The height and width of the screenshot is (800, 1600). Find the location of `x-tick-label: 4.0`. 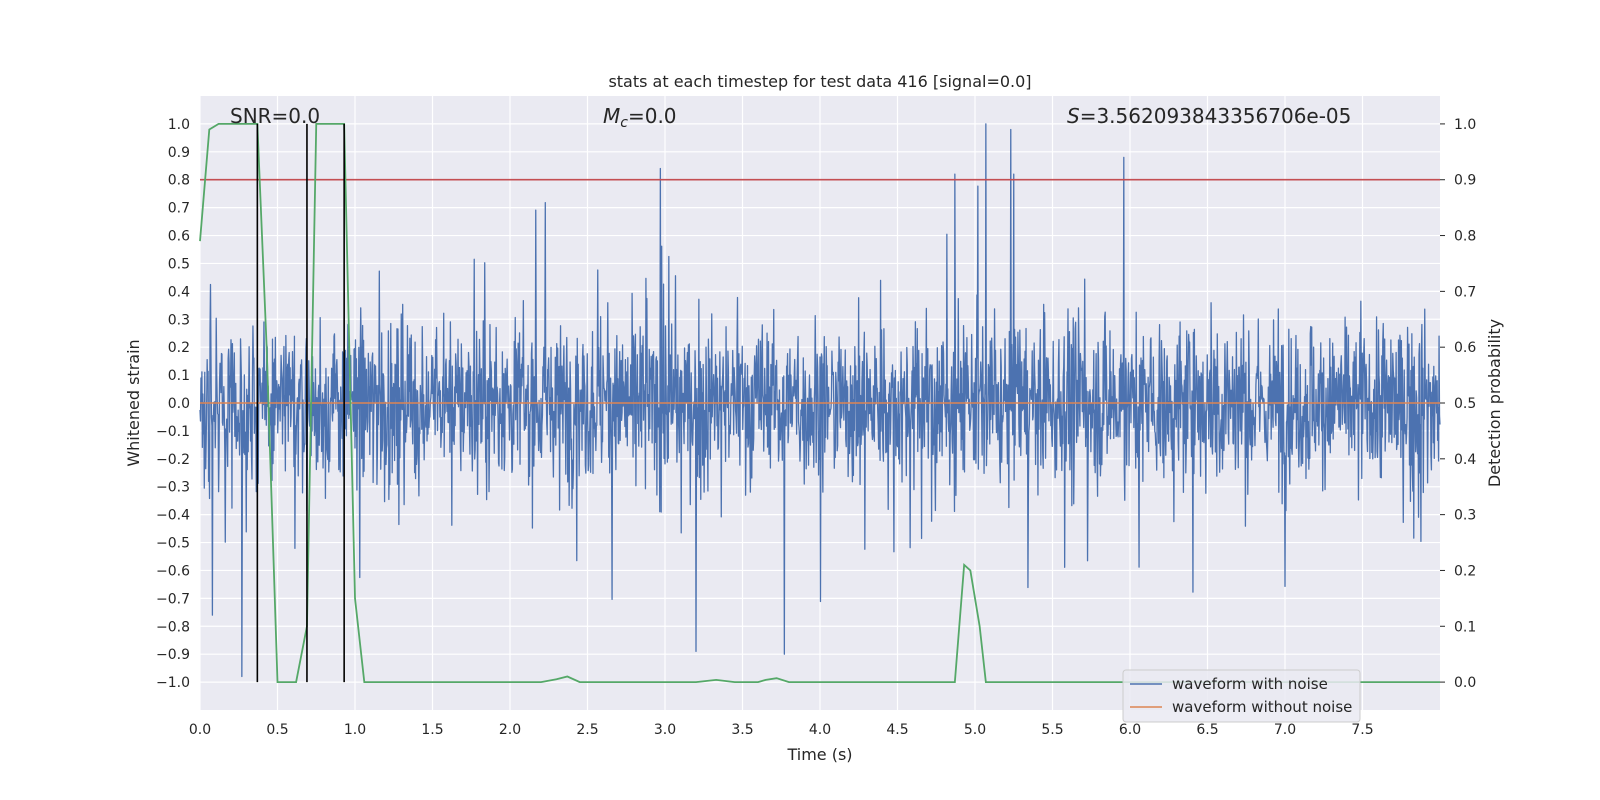

x-tick-label: 4.0 is located at coordinates (820, 730).